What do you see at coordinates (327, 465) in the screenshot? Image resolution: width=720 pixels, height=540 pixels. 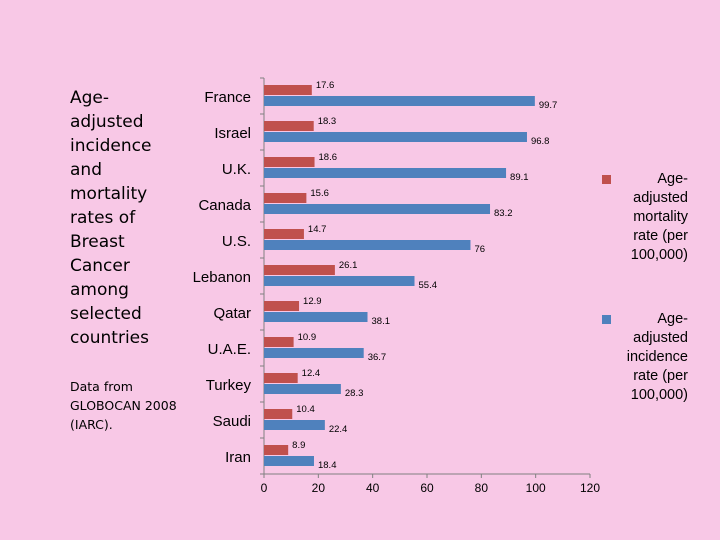 I see `data-label-incidence: 18.4` at bounding box center [327, 465].